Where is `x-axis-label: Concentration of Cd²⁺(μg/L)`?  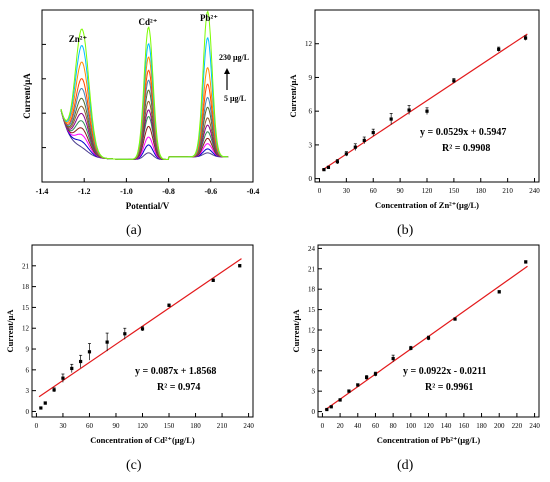 x-axis-label: Concentration of Cd²⁺(μg/L) is located at coordinates (142, 440).